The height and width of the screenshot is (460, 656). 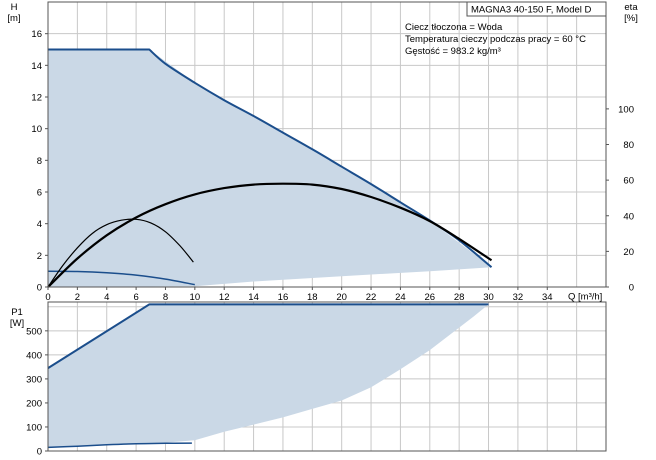 What do you see at coordinates (135, 297) in the screenshot?
I see `x-tick-label: 6` at bounding box center [135, 297].